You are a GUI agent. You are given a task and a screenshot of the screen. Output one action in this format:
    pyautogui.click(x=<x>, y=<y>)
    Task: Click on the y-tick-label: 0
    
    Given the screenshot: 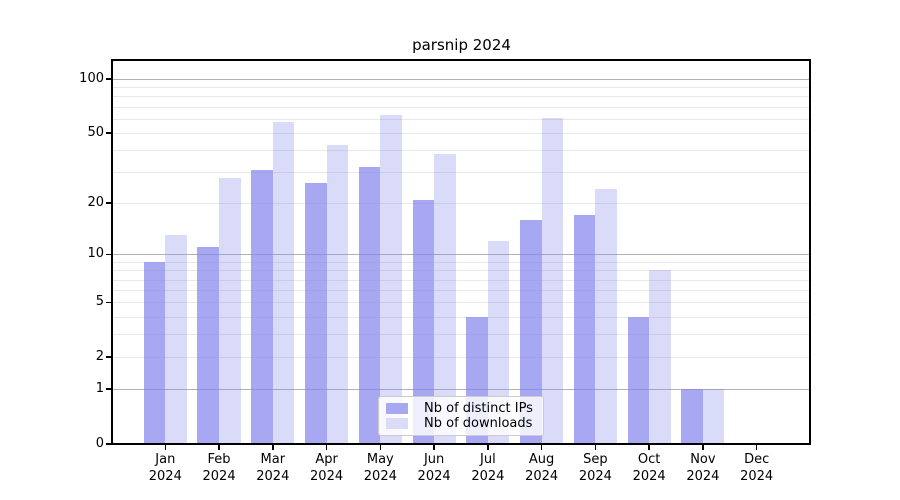 What is the action you would take?
    pyautogui.click(x=99, y=443)
    